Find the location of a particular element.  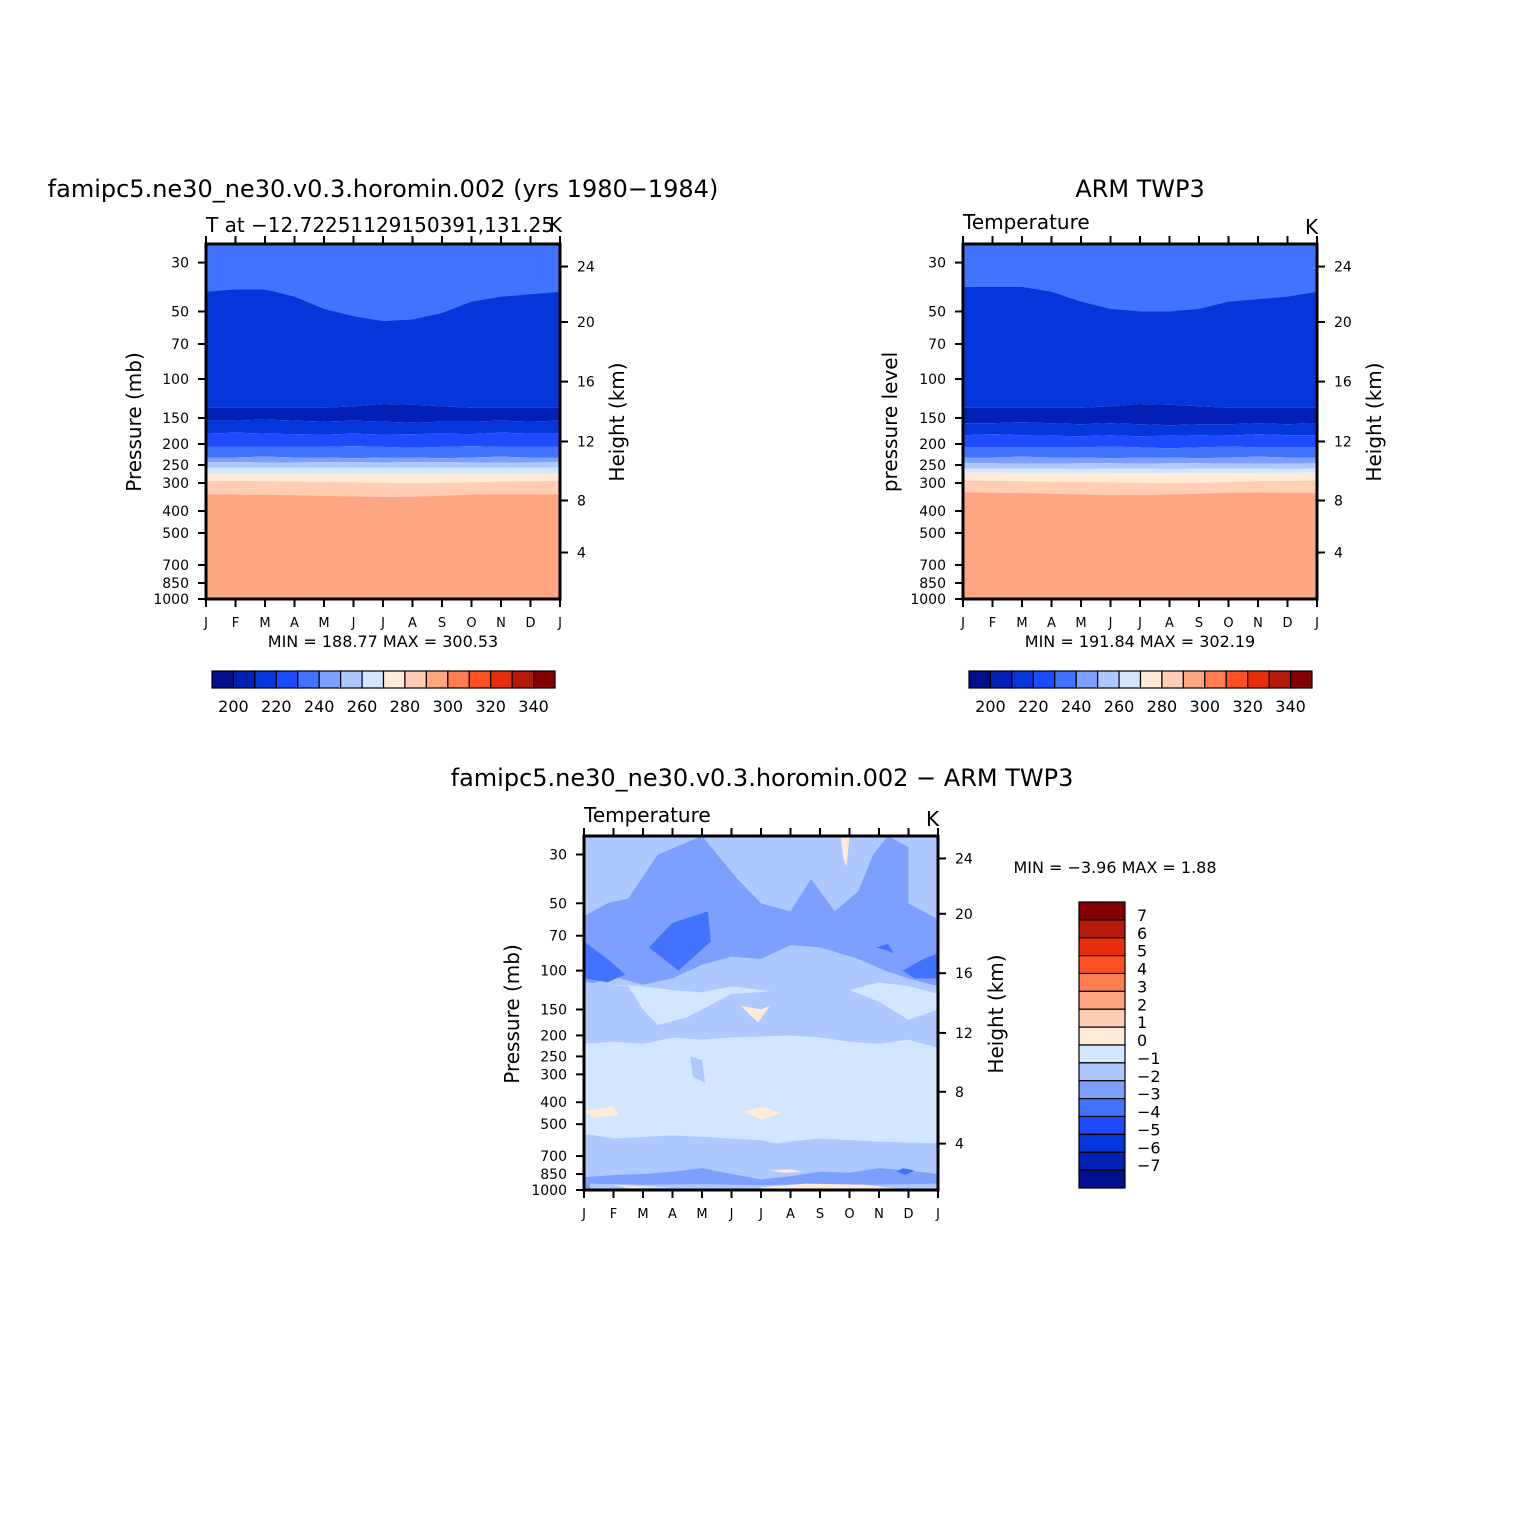

y2-tick-label: 16 is located at coordinates (586, 383).